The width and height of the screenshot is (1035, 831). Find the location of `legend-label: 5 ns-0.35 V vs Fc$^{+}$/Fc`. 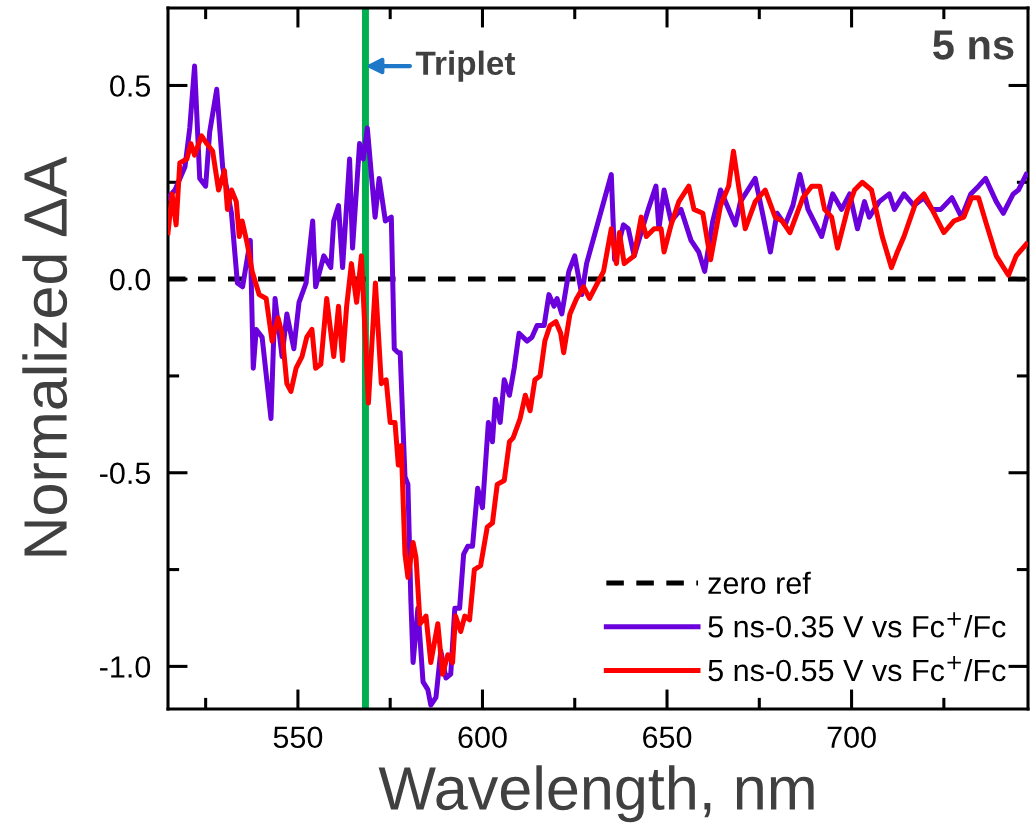

legend-label: 5 ns-0.35 V vs Fc$^{+}$/Fc is located at coordinates (857, 625).